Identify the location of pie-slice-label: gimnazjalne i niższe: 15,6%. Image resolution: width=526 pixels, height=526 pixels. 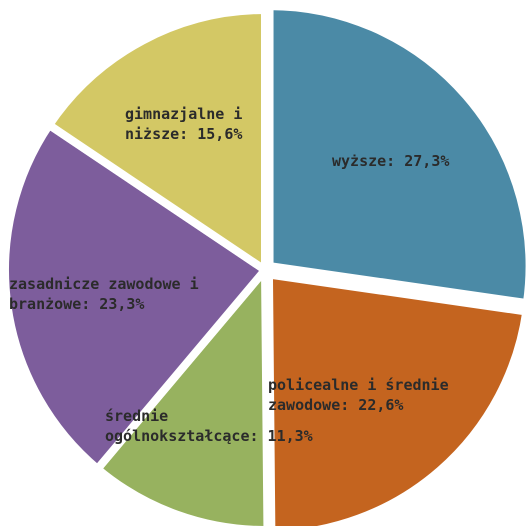
(183, 124).